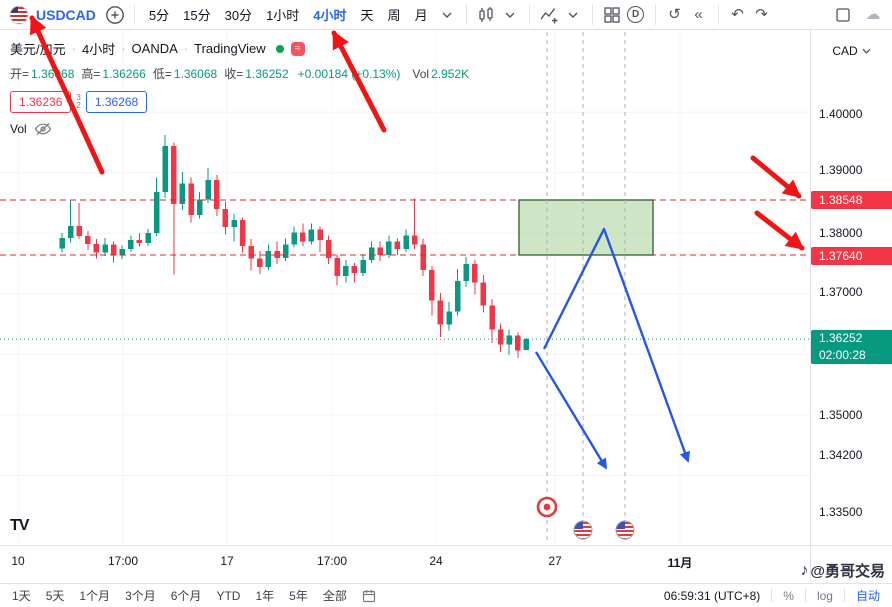 This screenshot has width=892, height=607. What do you see at coordinates (369, 596) in the screenshot?
I see `go-to-date-calendar-icon` at bounding box center [369, 596].